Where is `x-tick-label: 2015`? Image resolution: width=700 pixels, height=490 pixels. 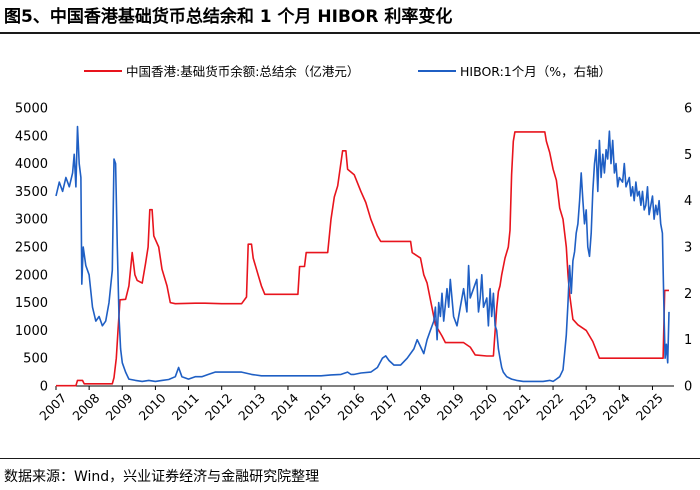
x-tick-label: 2015 is located at coordinates (317, 406).